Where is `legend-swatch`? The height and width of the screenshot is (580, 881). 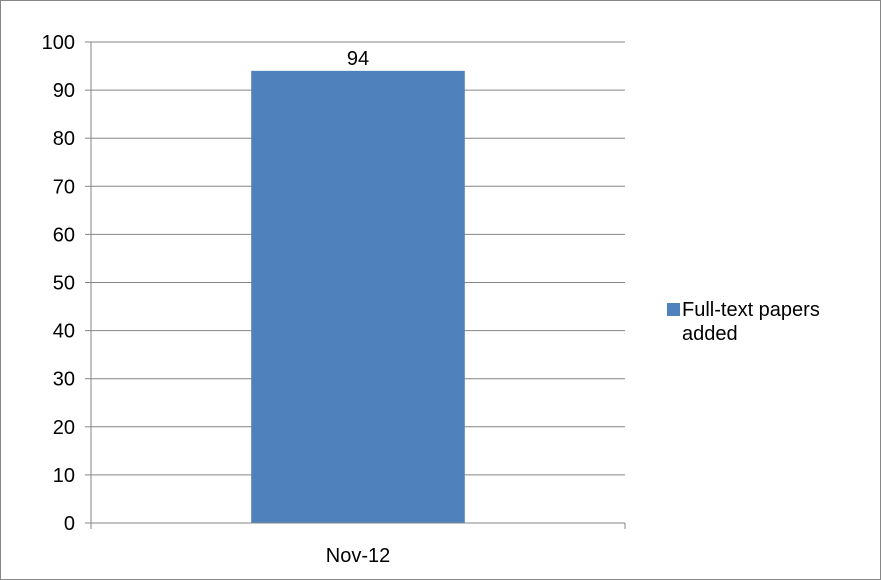 legend-swatch is located at coordinates (673, 309).